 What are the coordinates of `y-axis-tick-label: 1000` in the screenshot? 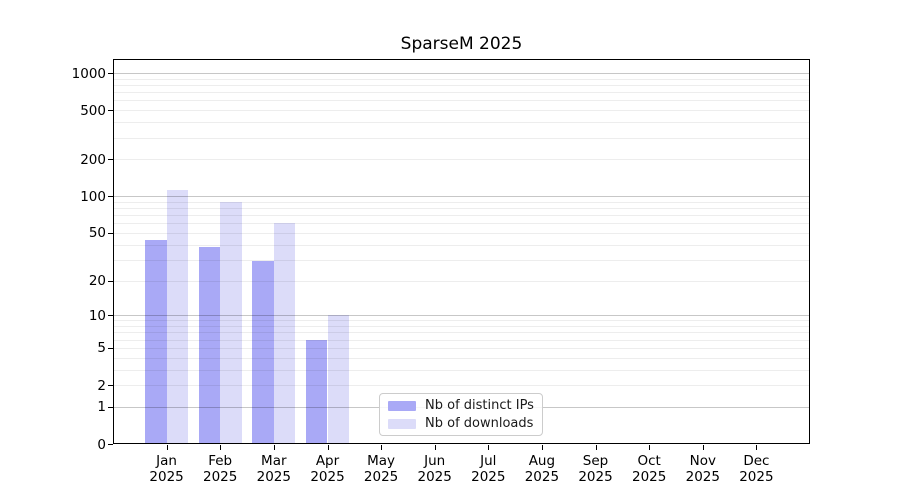 It's located at (88, 73).